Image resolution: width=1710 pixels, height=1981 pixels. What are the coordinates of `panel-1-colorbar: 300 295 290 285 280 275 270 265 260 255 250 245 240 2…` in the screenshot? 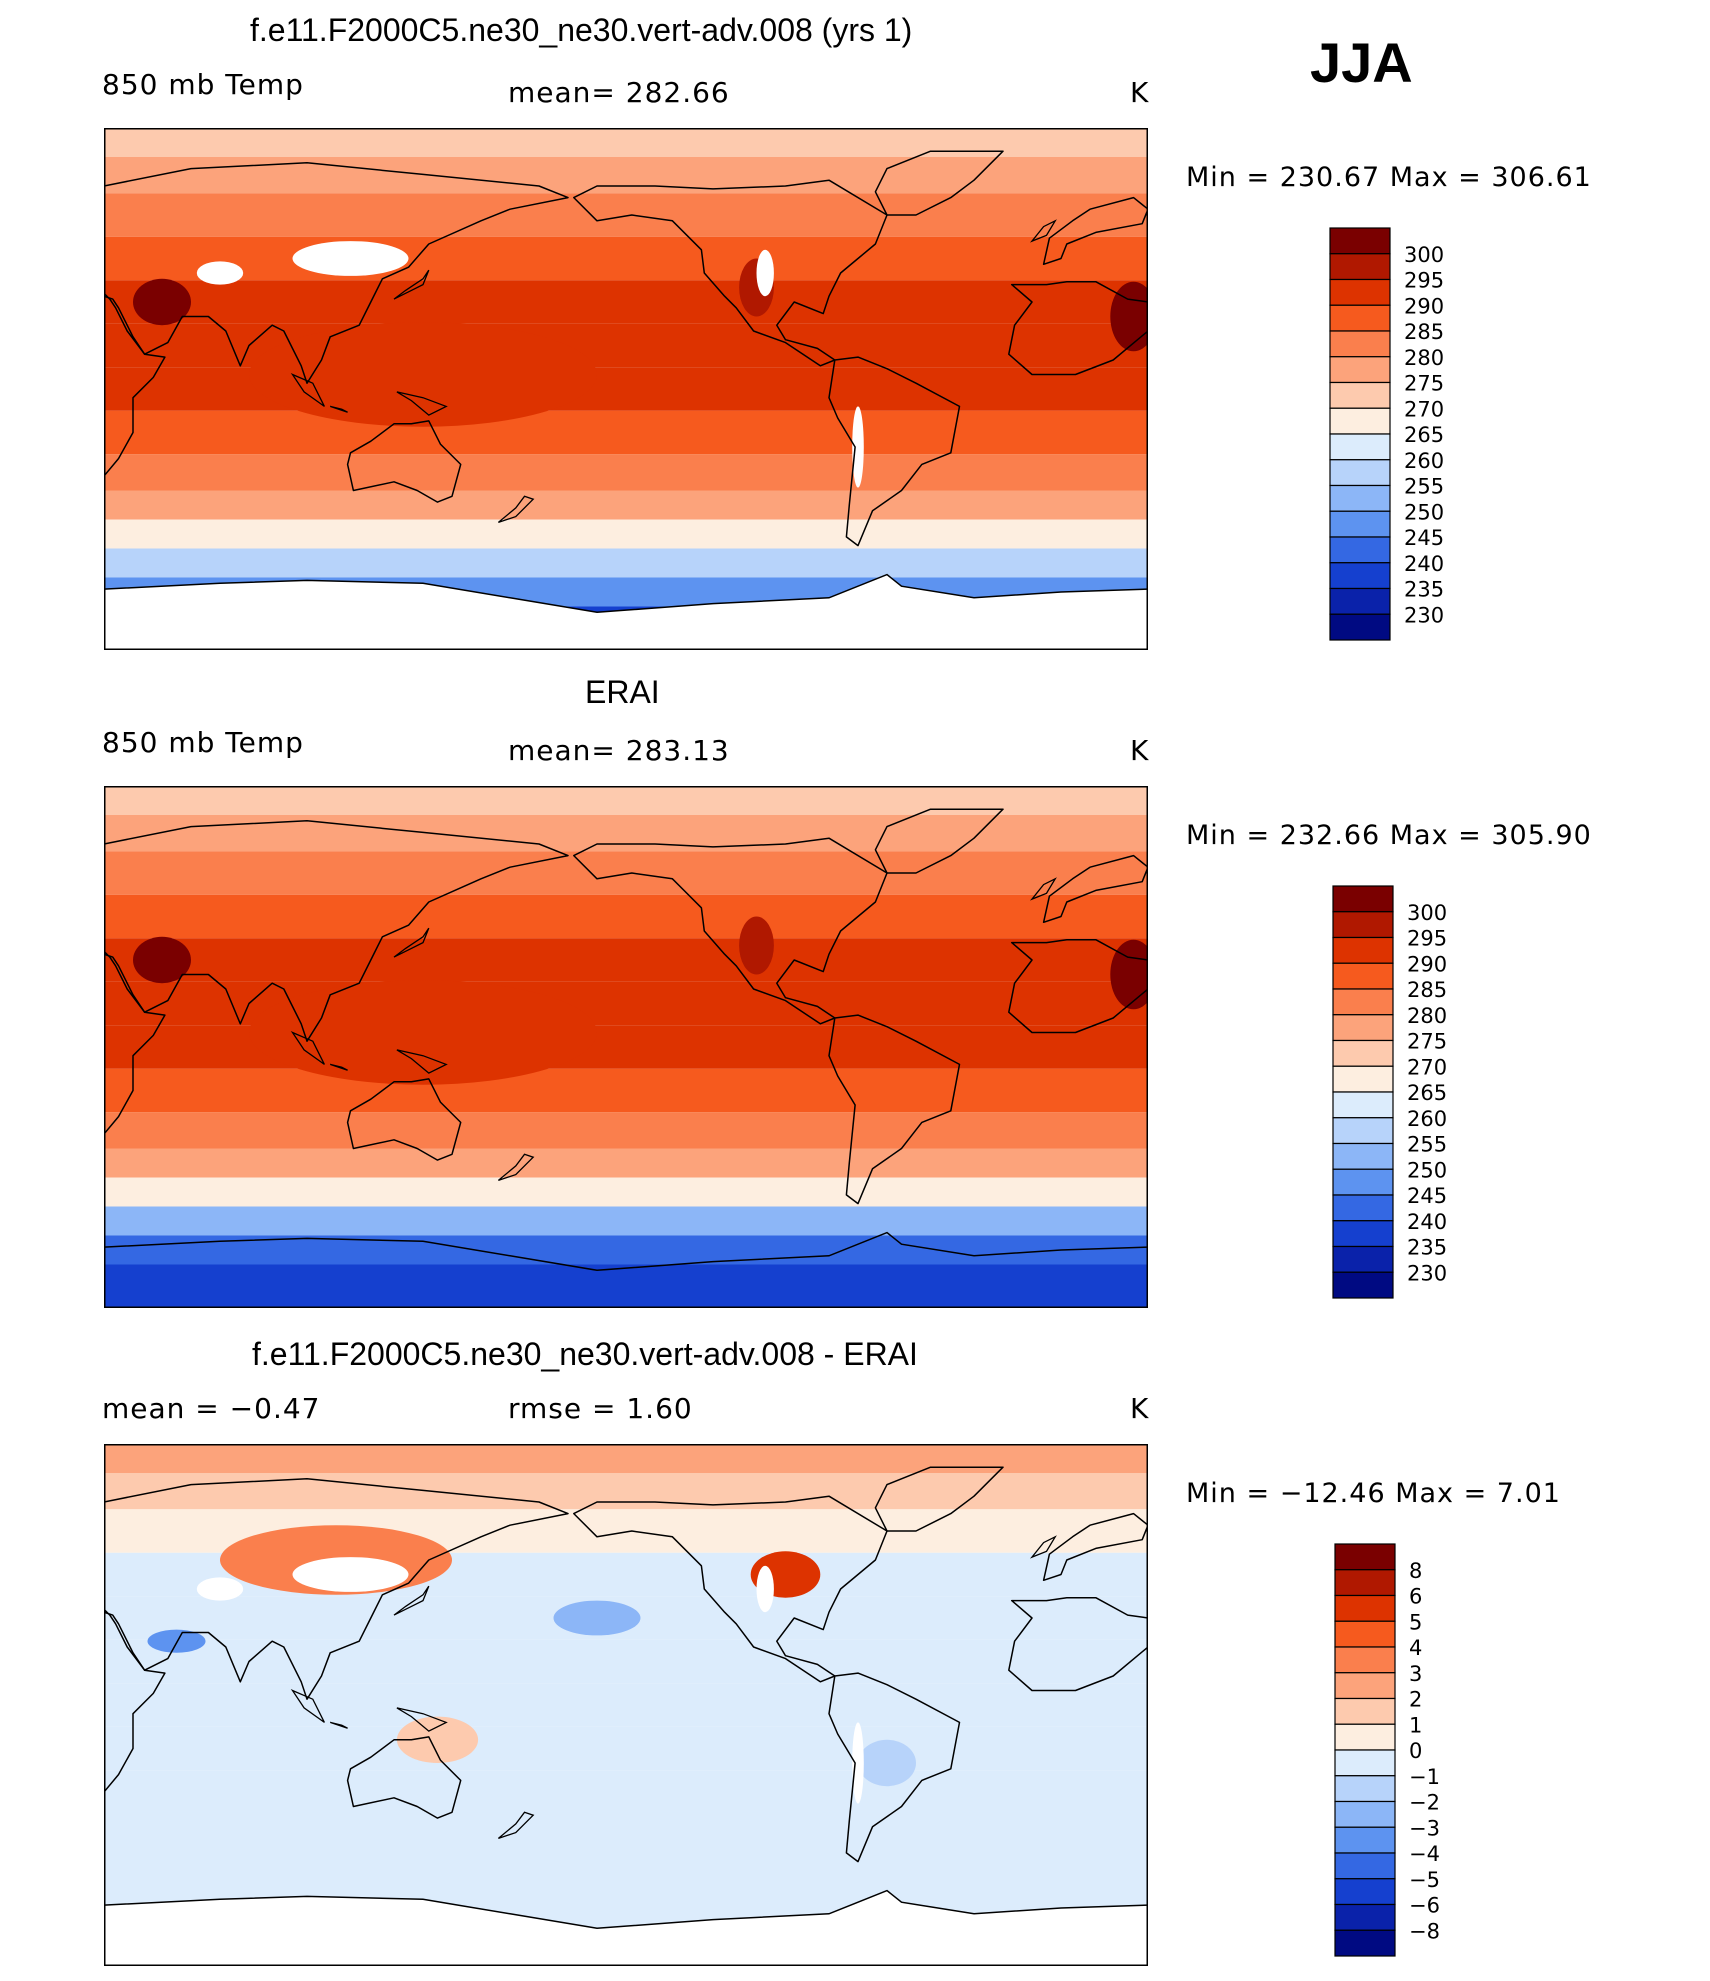 It's located at (1409, 434).